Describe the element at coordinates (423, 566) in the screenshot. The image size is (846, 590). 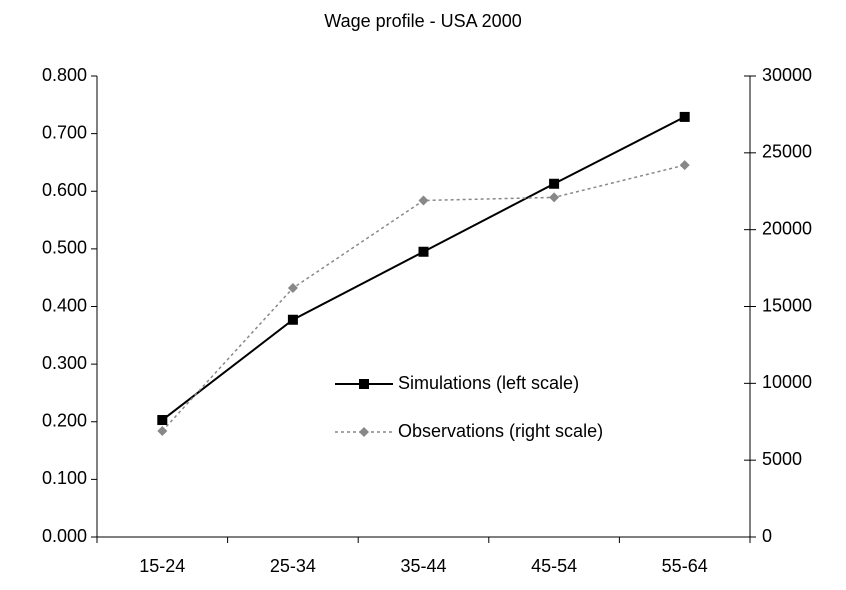
I see `x-tick-label: 35-44` at that location.